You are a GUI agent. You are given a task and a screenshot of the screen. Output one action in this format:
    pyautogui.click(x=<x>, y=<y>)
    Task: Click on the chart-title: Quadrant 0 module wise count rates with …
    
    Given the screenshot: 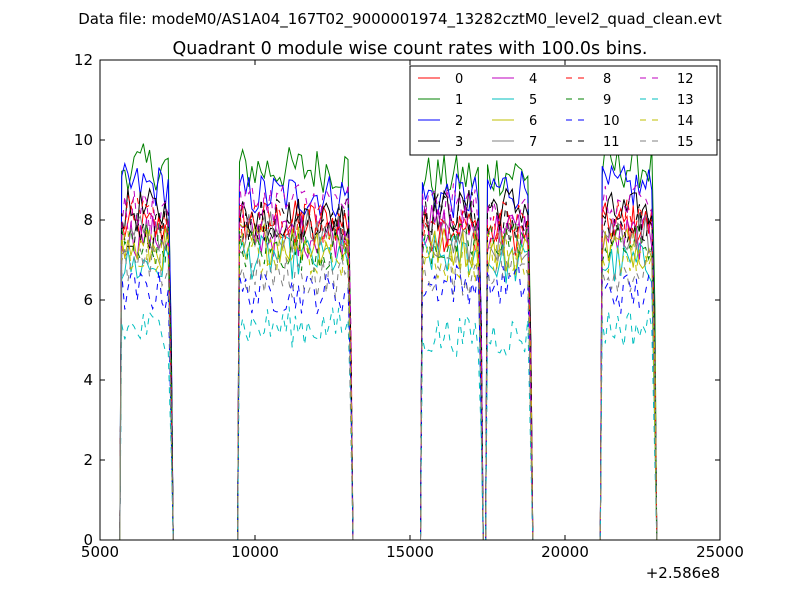 What is the action you would take?
    pyautogui.click(x=410, y=49)
    